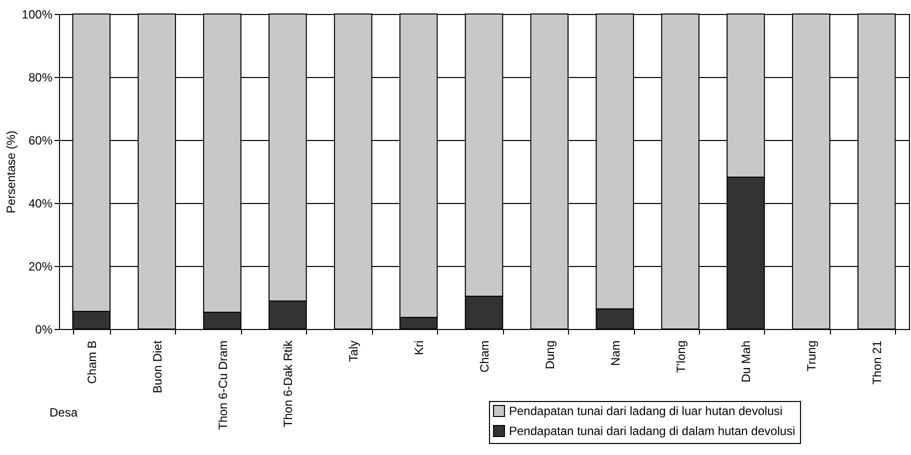  I want to click on x-tick-label: Nam, so click(615, 353).